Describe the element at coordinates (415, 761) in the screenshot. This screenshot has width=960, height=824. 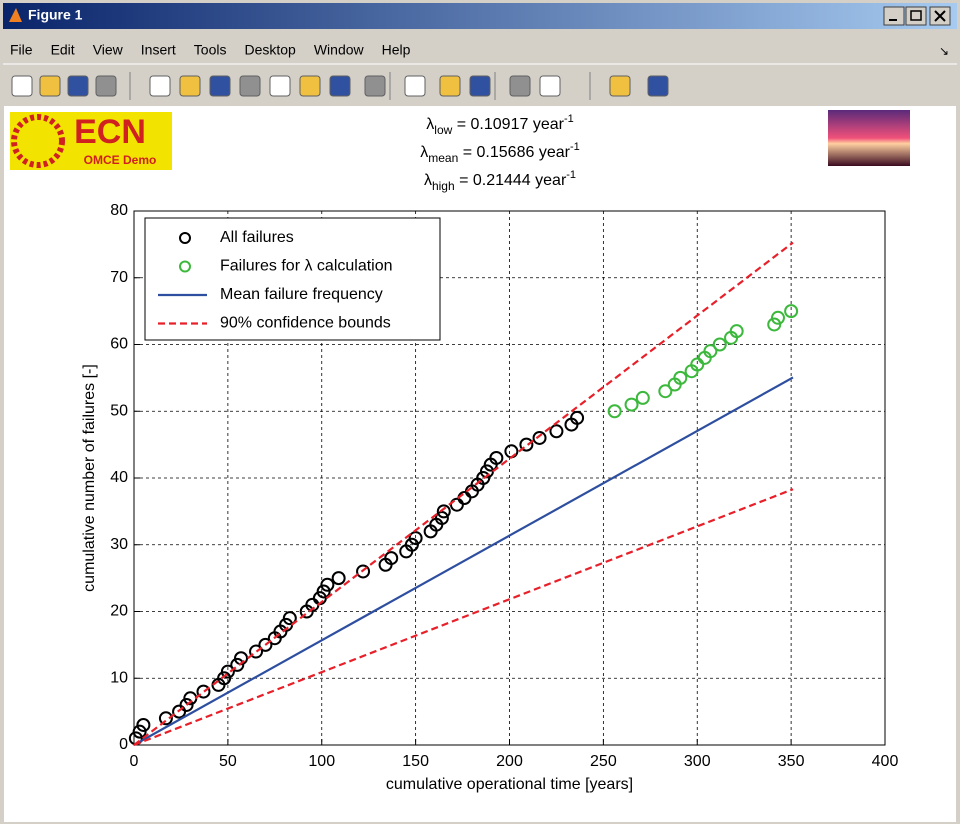
I see `x-tick-label: 150` at that location.